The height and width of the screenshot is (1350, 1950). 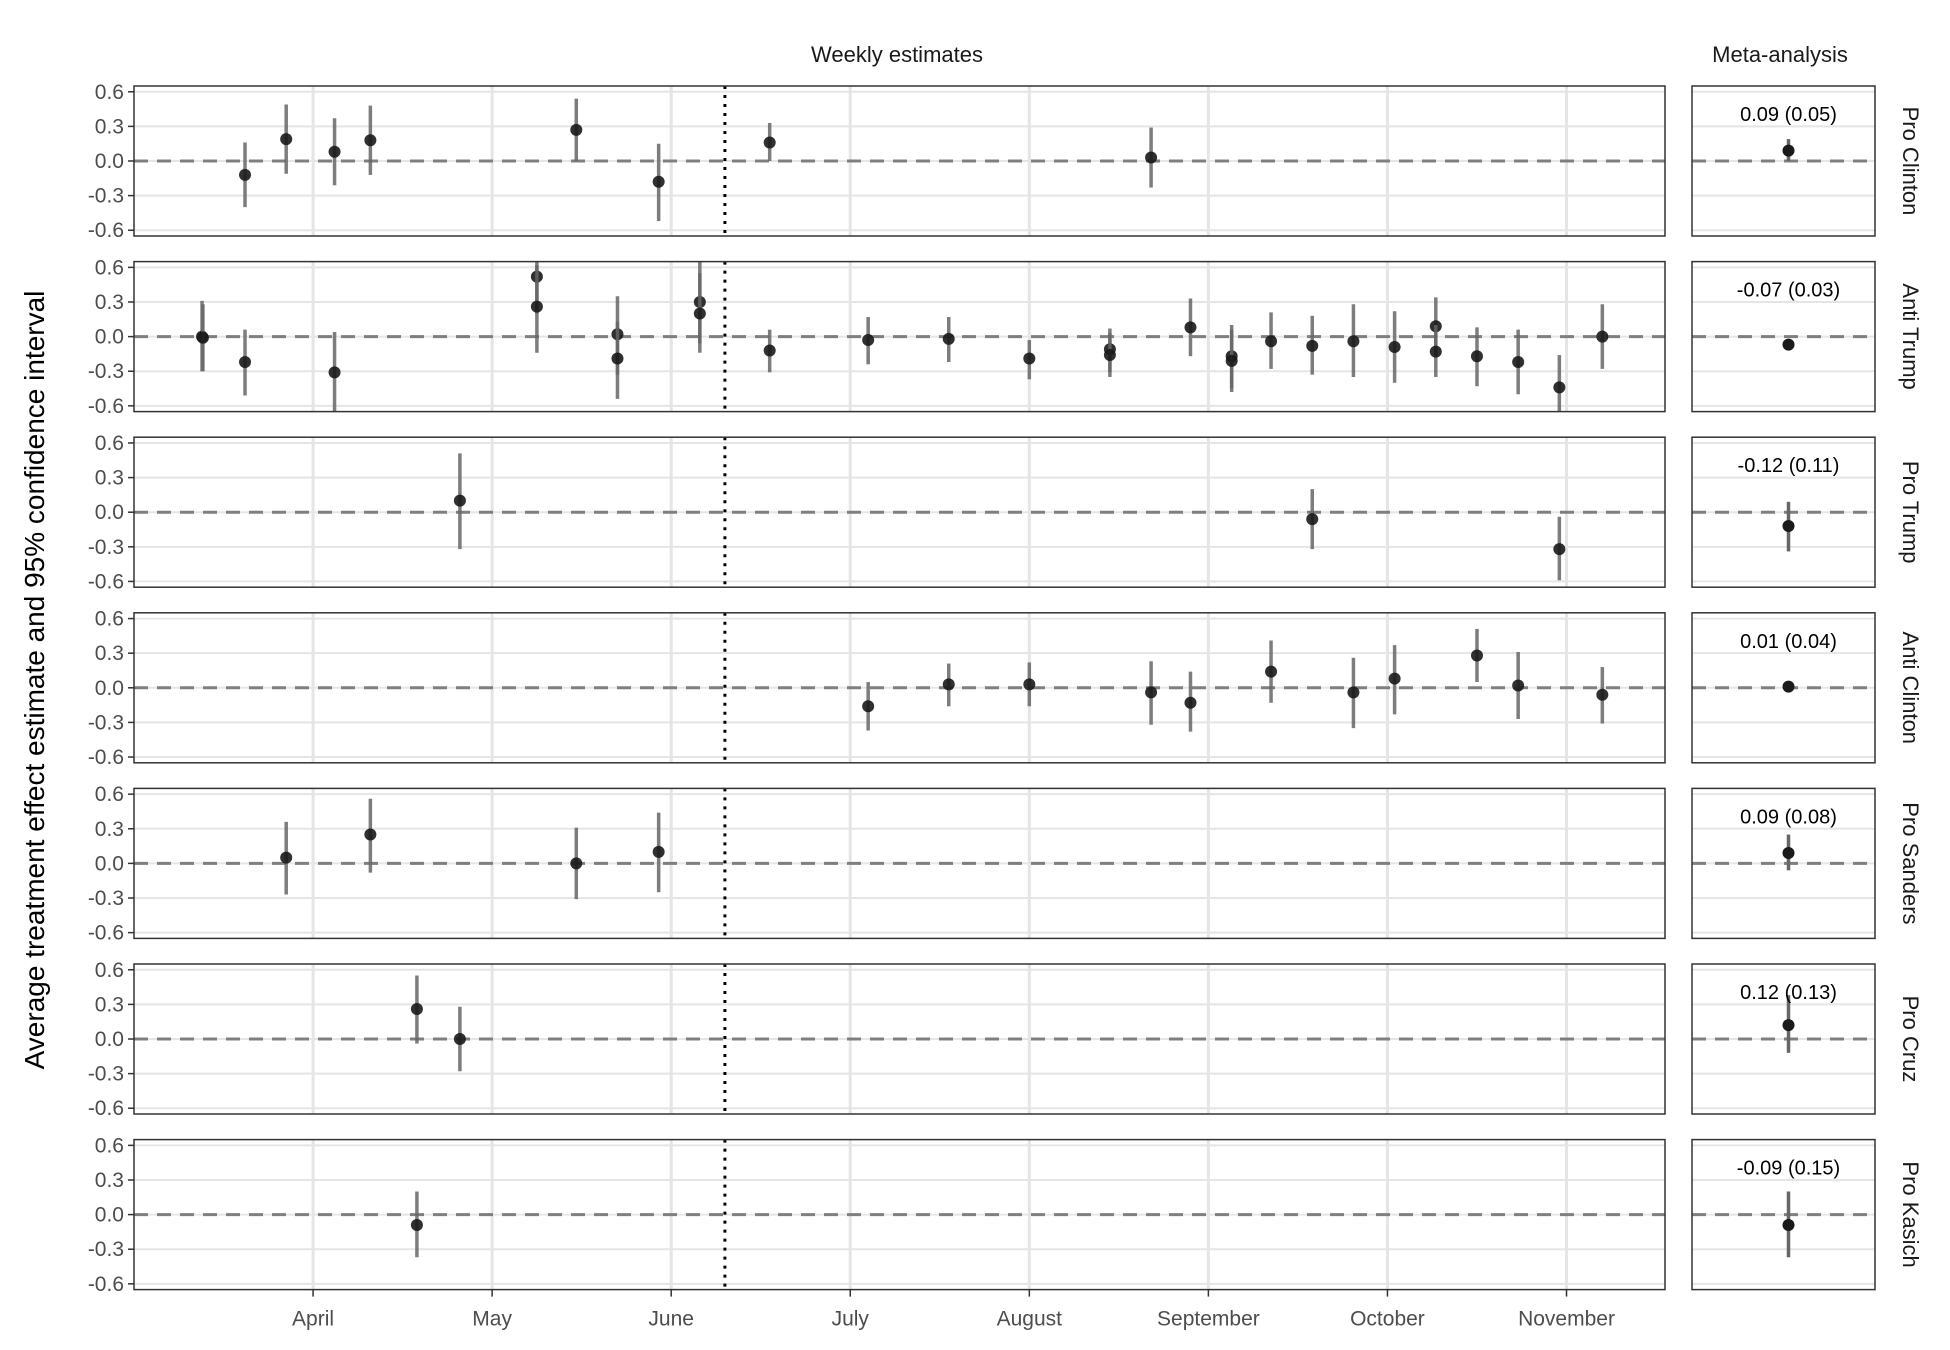 I want to click on column-strip-meta: Meta-analysis, so click(x=1780, y=54).